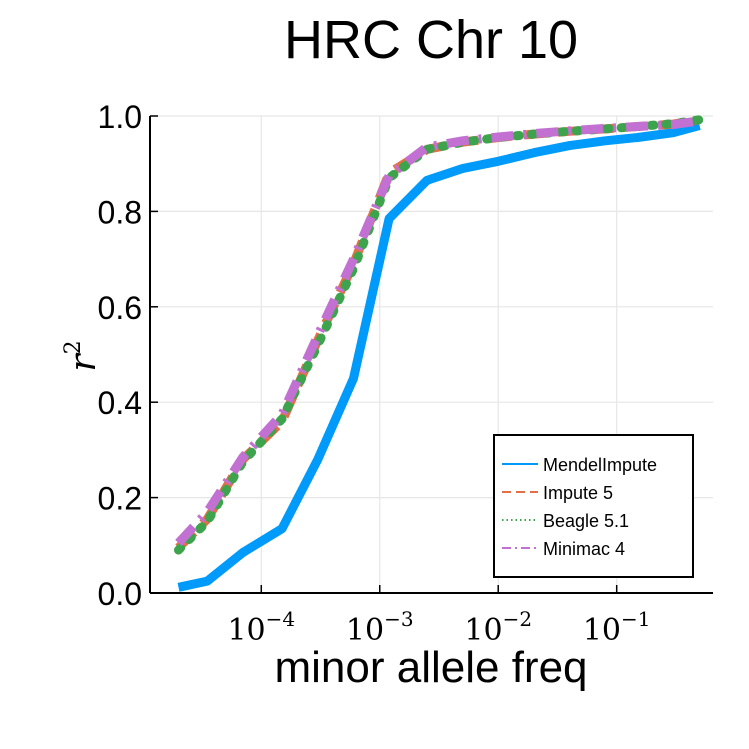  Describe the element at coordinates (635, 619) in the screenshot. I see `x-tick-label-exponent: −1` at that location.